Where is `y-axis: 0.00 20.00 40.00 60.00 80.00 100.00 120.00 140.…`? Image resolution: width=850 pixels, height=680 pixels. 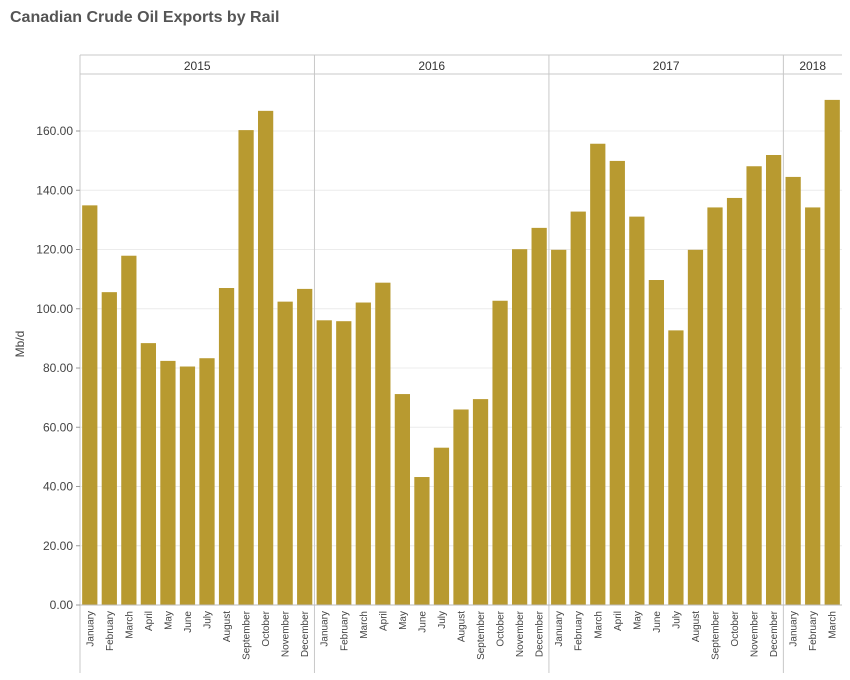
y-axis: 0.00 20.00 40.00 60.00 80.00 100.00 120.00 140.… is located at coordinates (58, 364).